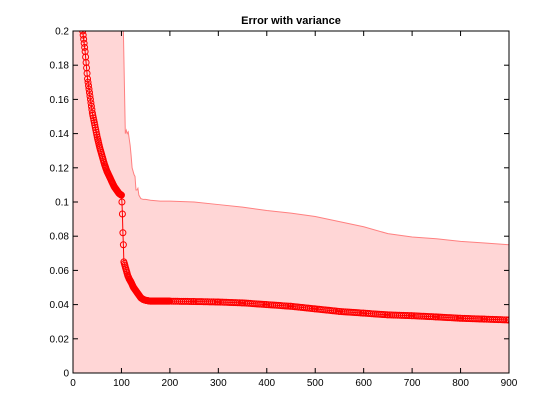 The height and width of the screenshot is (420, 560). What do you see at coordinates (170, 383) in the screenshot?
I see `x-tick-label: 200` at bounding box center [170, 383].